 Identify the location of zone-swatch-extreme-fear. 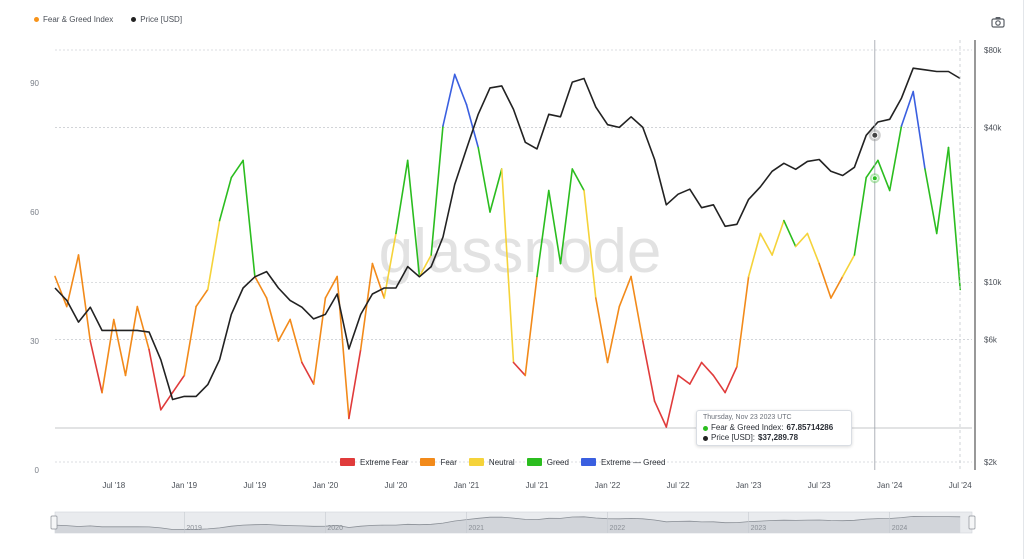
(347, 462).